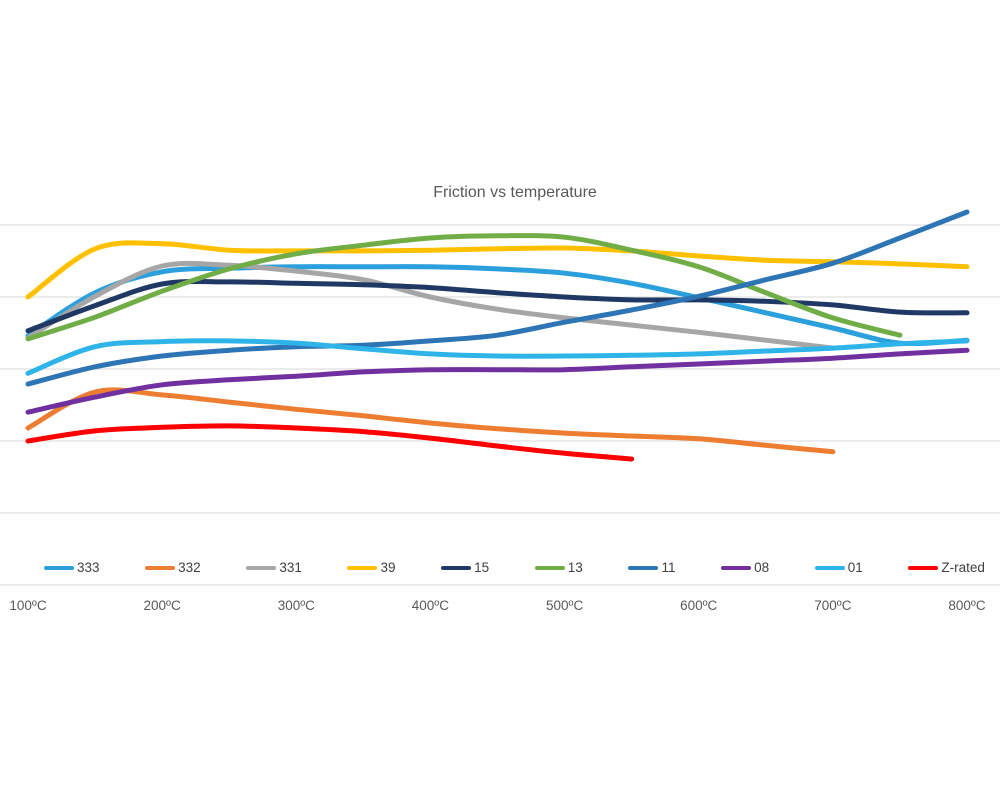 The width and height of the screenshot is (1000, 800). What do you see at coordinates (699, 605) in the screenshot?
I see `x-axis-tick-label: 600ºC` at bounding box center [699, 605].